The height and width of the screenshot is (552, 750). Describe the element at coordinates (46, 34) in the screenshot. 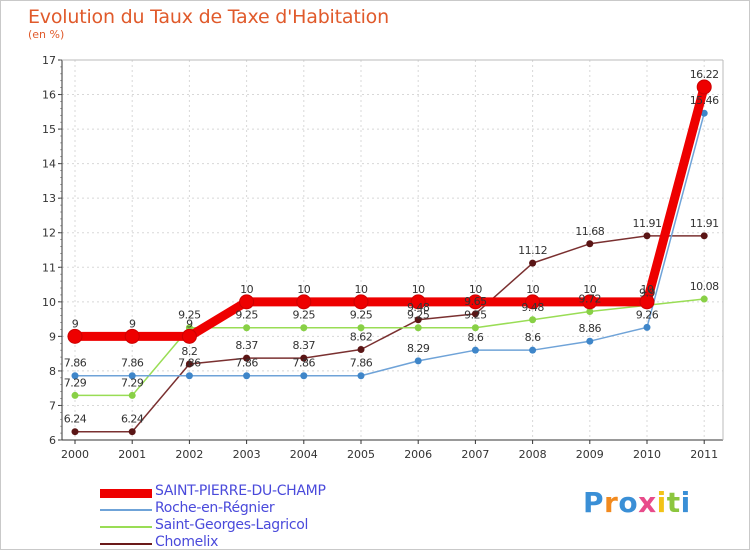

I see `chart-unit: (en %)` at that location.